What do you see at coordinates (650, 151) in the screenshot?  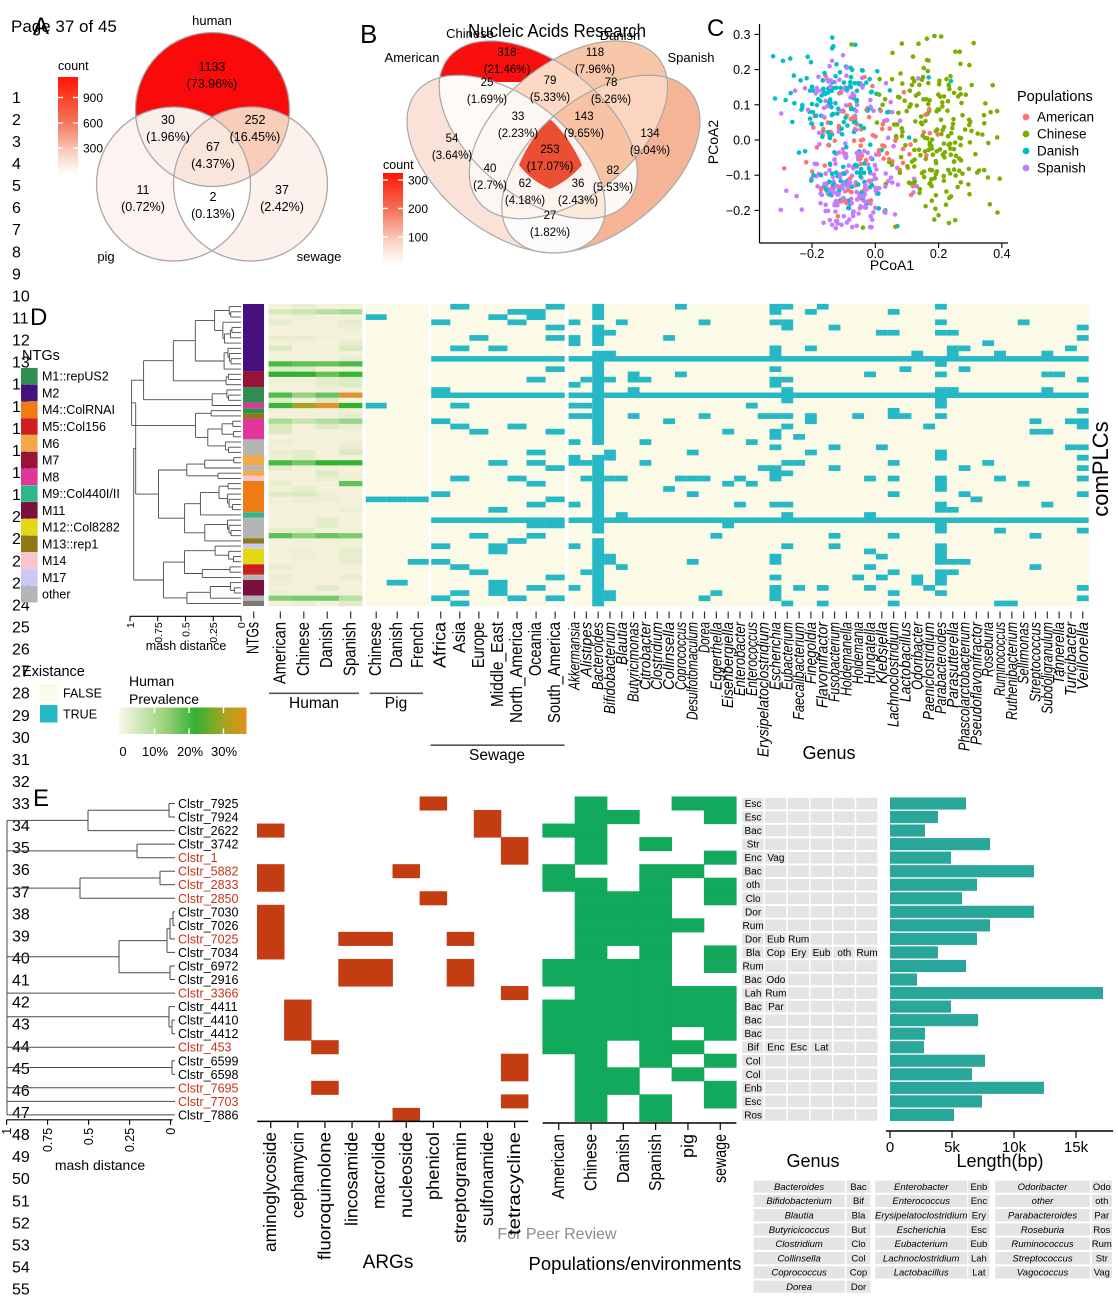 I see `svg-text: (9.04%)` at bounding box center [650, 151].